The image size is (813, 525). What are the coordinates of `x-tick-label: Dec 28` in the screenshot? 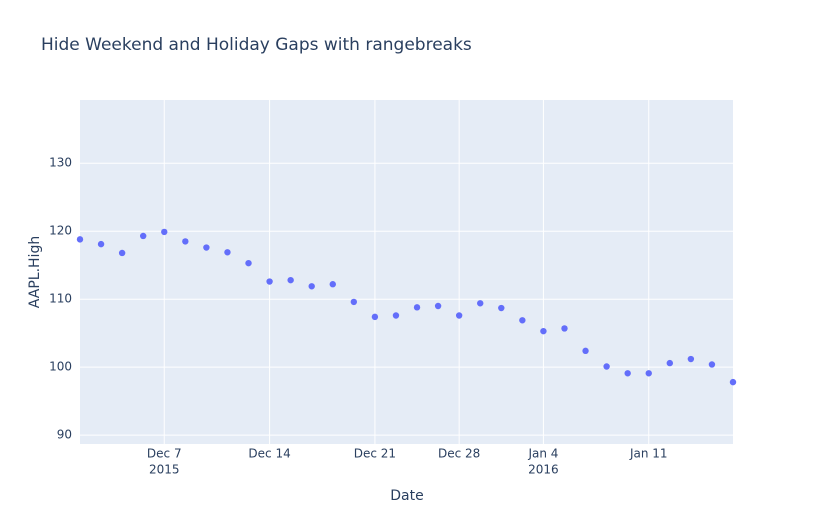 It's located at (459, 454).